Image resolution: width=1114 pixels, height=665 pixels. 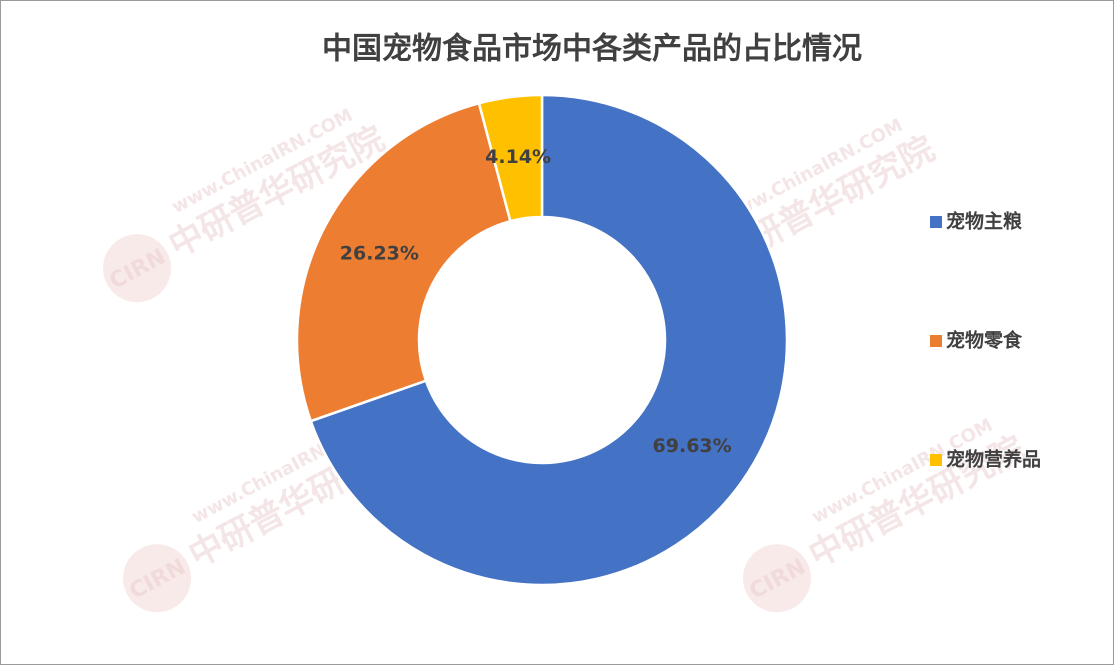 I want to click on data-label: 4.14%, so click(x=518, y=157).